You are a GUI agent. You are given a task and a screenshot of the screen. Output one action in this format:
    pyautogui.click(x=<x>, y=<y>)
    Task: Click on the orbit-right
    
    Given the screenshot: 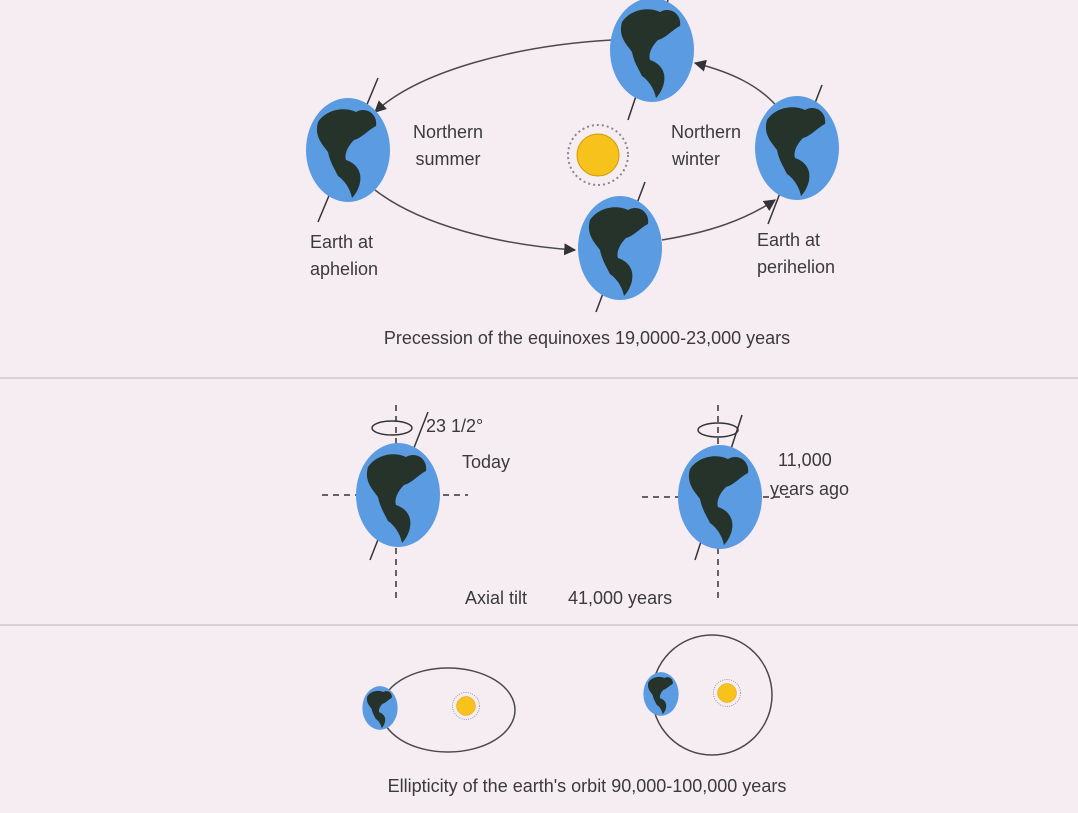 What is the action you would take?
    pyautogui.click(x=737, y=85)
    